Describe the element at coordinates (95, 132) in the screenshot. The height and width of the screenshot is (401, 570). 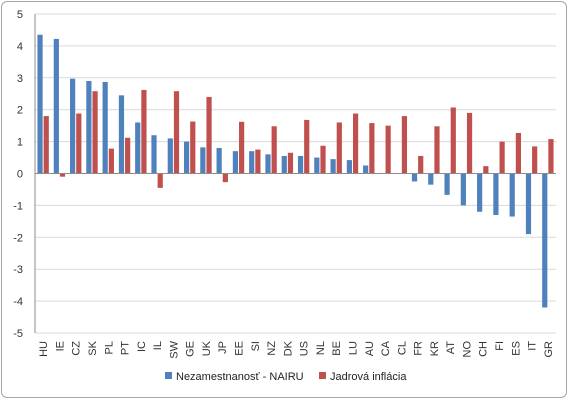
I see `bar-core-inflation-sk` at that location.